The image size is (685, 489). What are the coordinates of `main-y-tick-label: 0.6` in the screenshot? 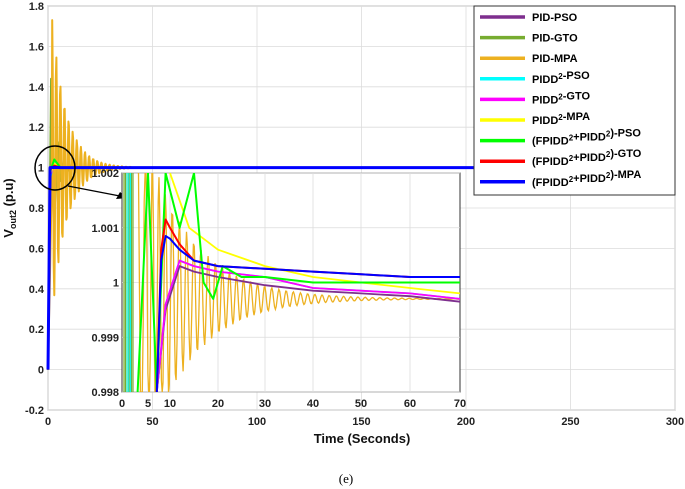 It's located at (36, 249).